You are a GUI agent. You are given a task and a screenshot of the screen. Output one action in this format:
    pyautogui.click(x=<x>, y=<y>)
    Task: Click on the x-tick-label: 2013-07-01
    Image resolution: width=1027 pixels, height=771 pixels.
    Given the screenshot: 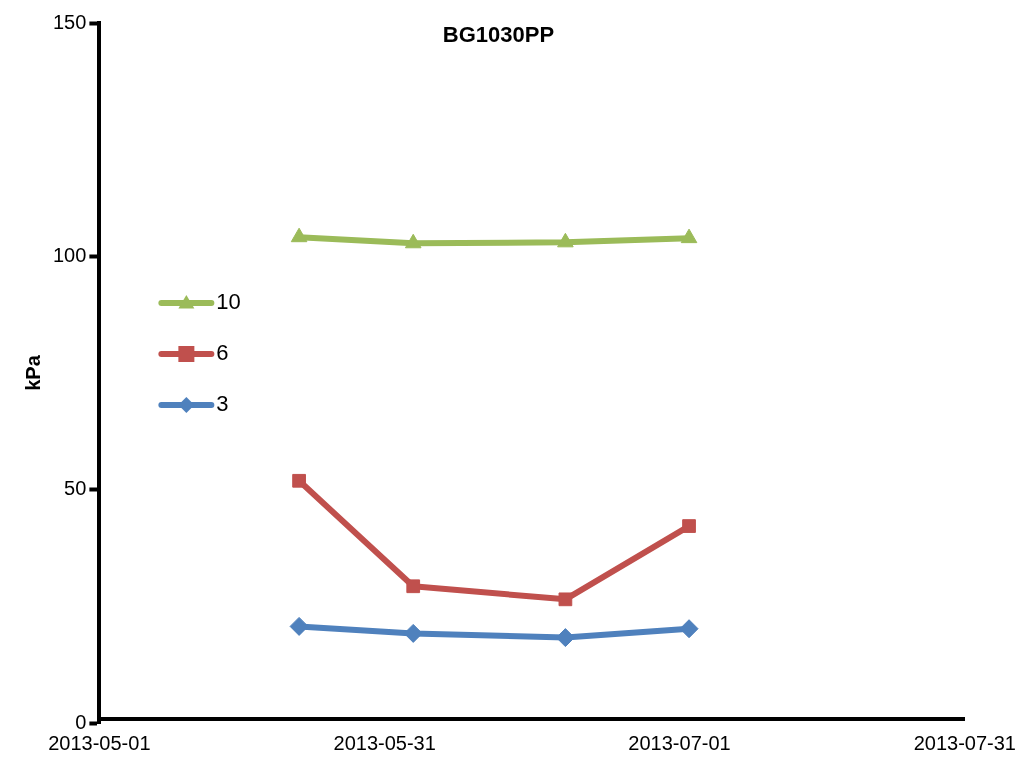 What is the action you would take?
    pyautogui.click(x=679, y=742)
    